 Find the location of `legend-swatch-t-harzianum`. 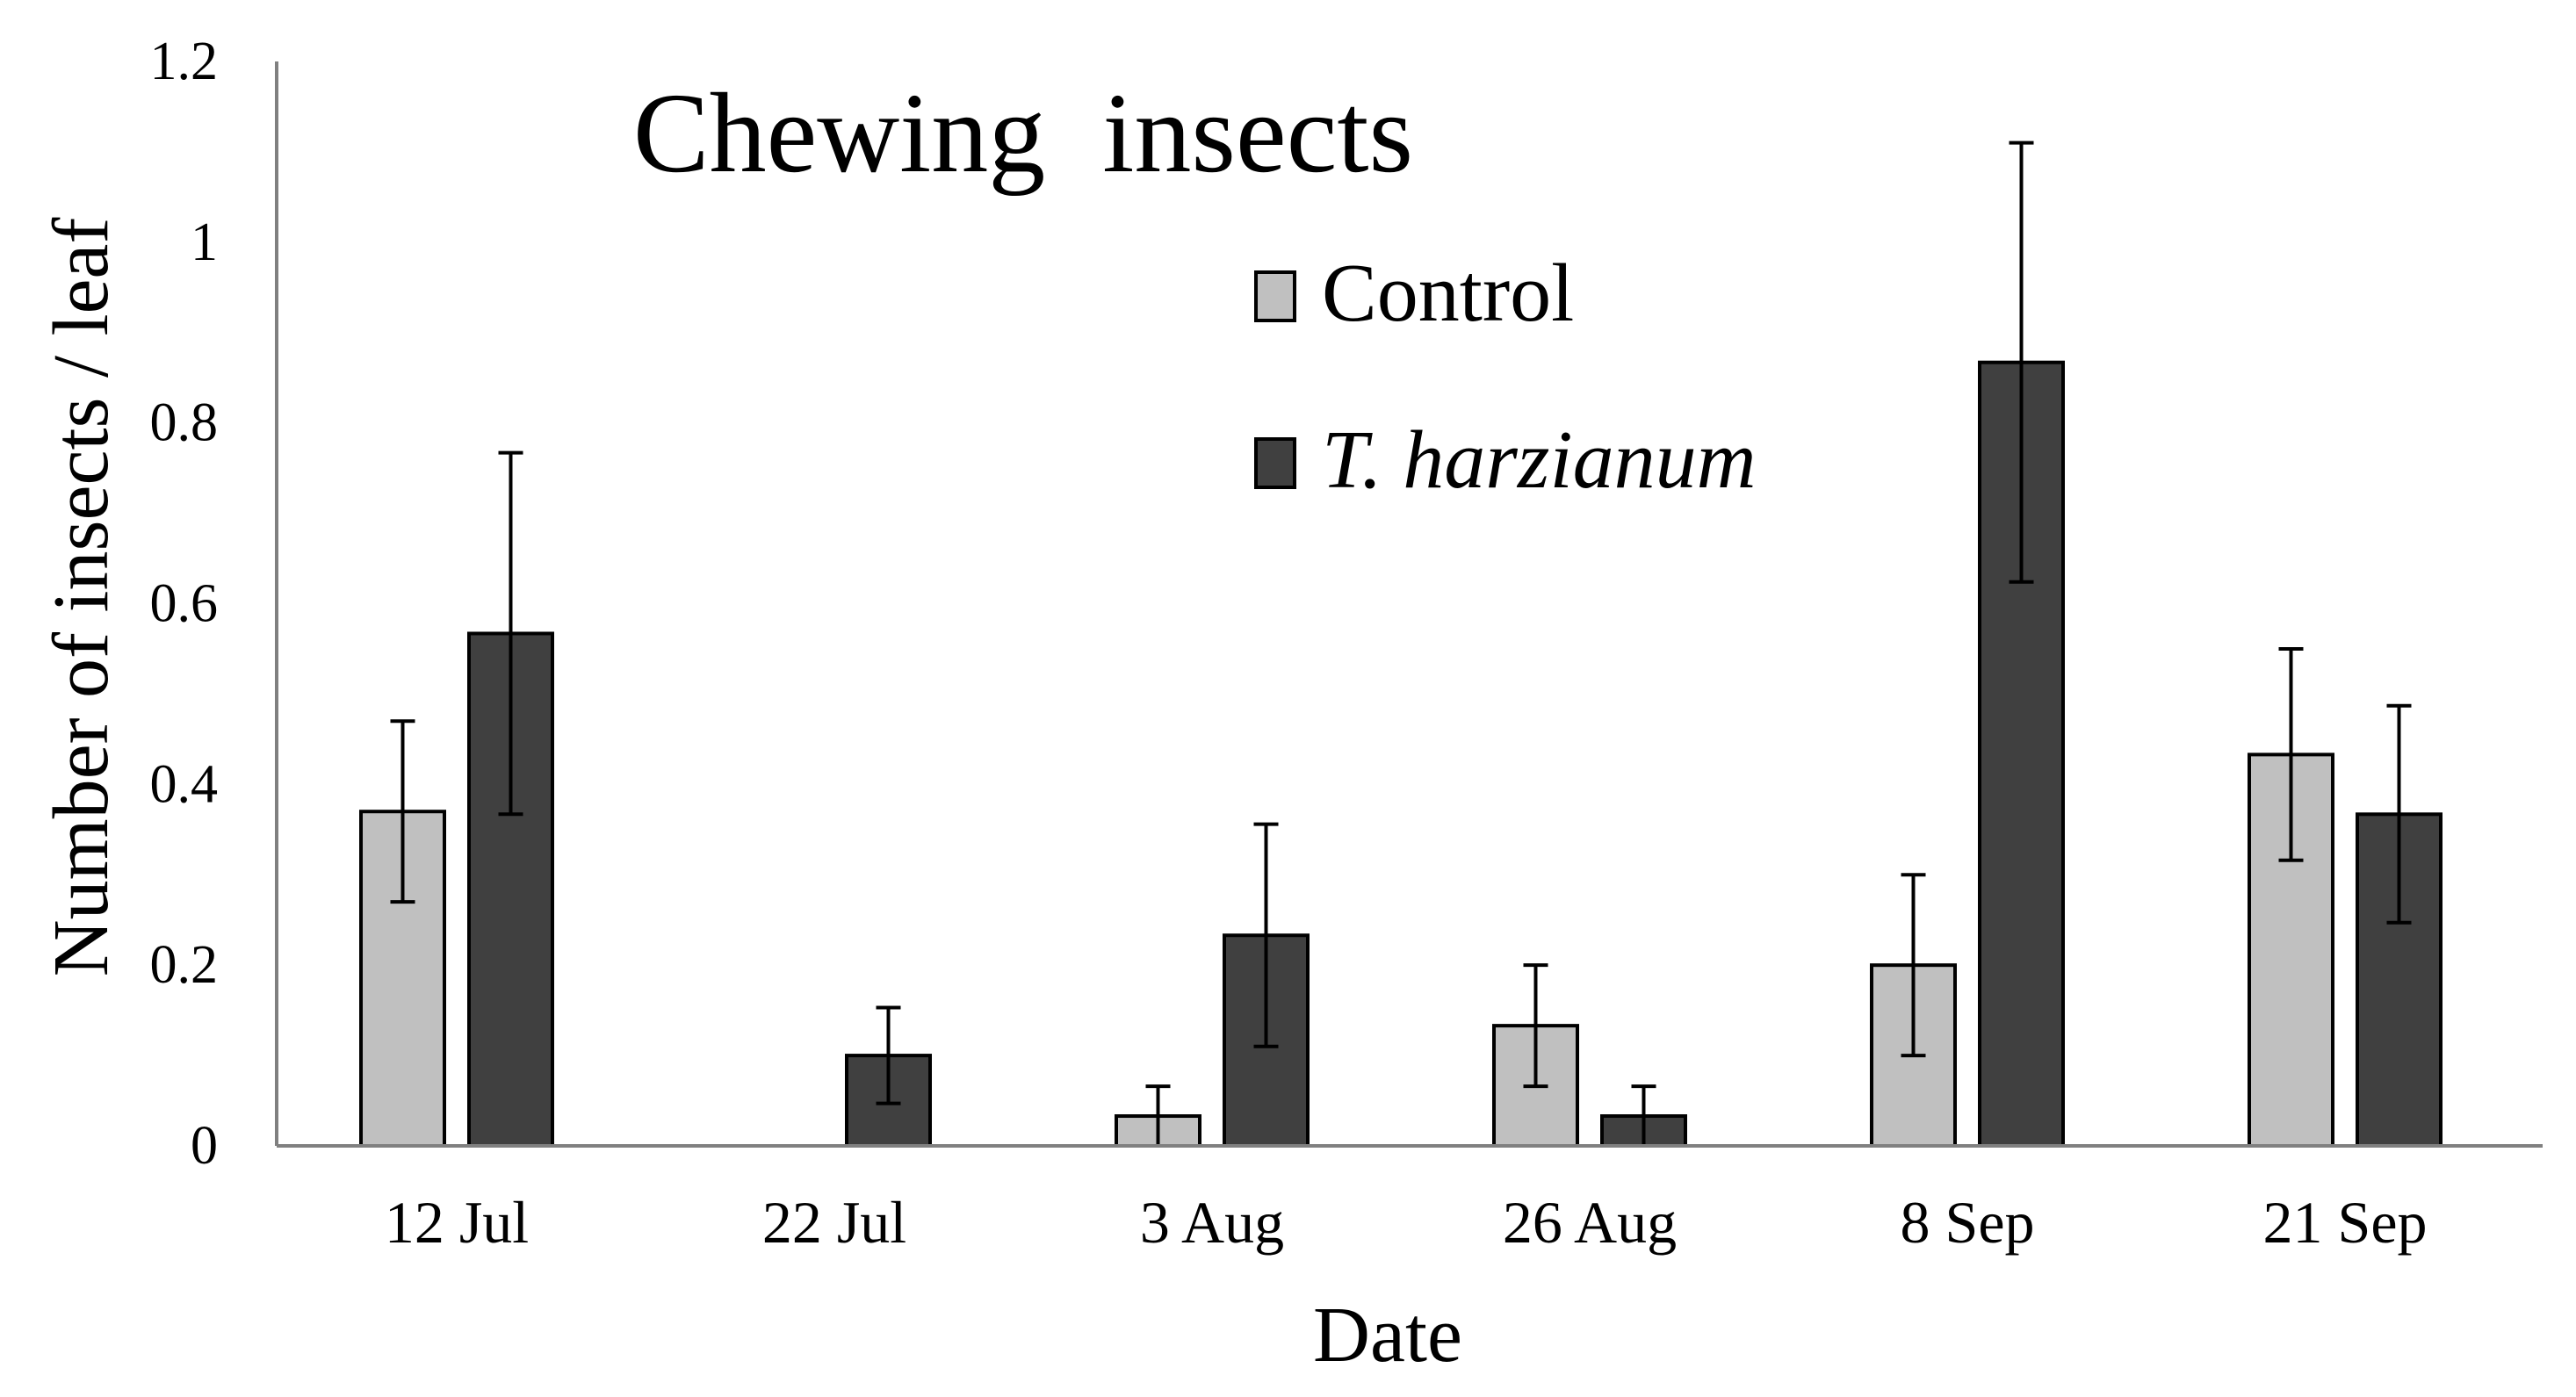

legend-swatch-t-harzianum is located at coordinates (1275, 463).